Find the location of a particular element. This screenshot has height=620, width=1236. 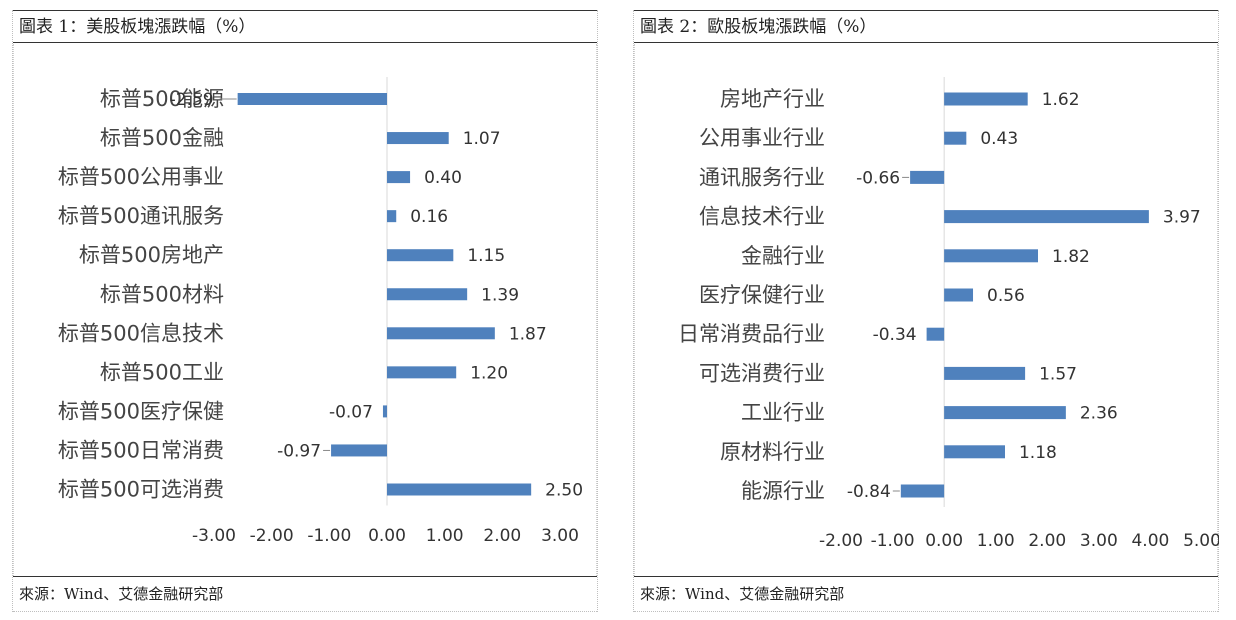

chart-title-eu: 圖表 2：歐股板塊漲跌幅（%） is located at coordinates (926, 26).